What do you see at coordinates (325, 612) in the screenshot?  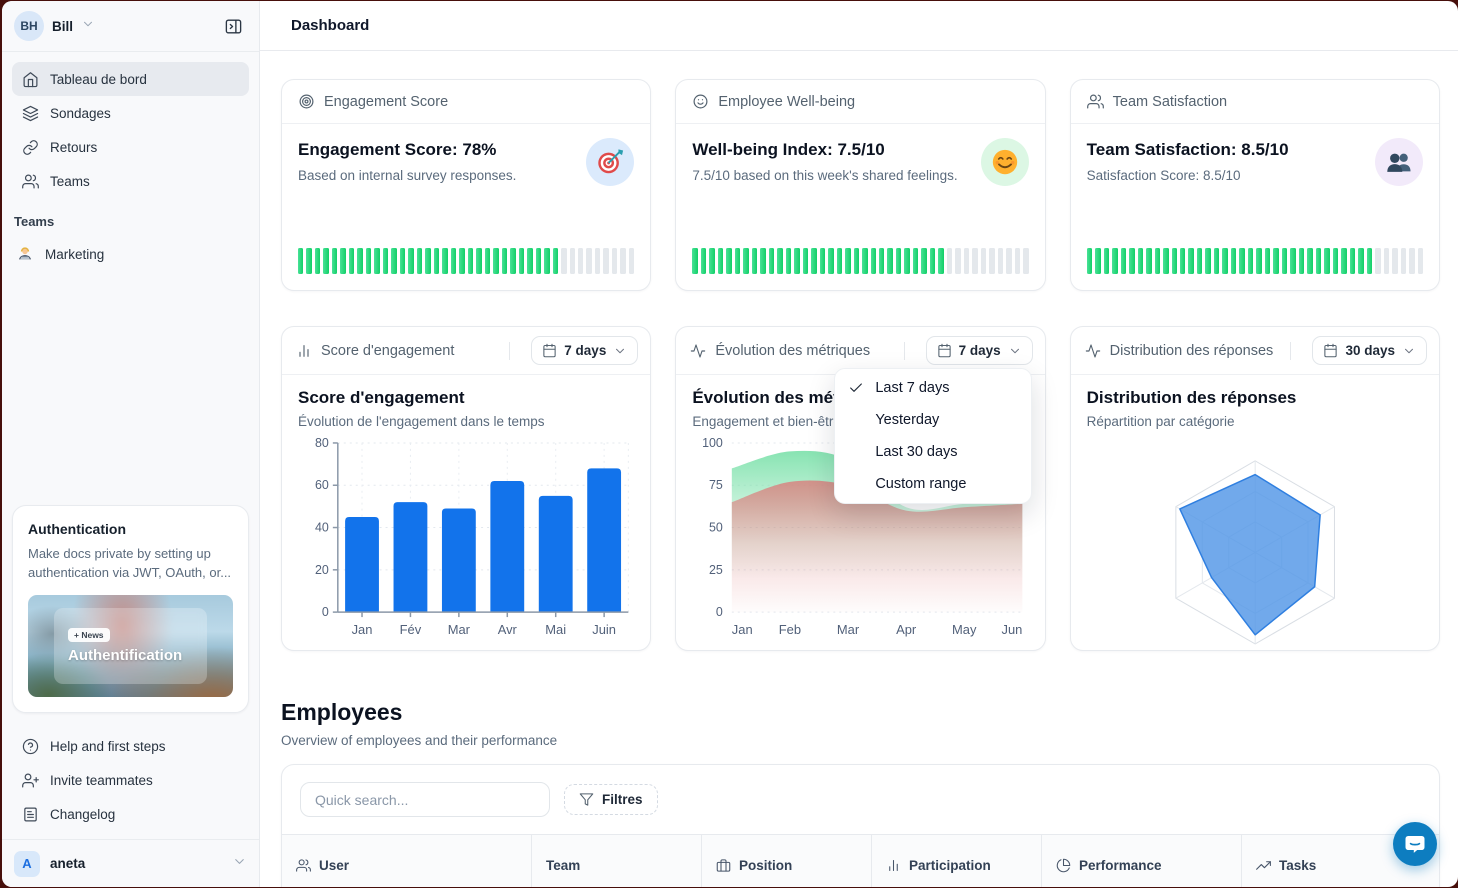 I see `svg-text: 0` at bounding box center [325, 612].